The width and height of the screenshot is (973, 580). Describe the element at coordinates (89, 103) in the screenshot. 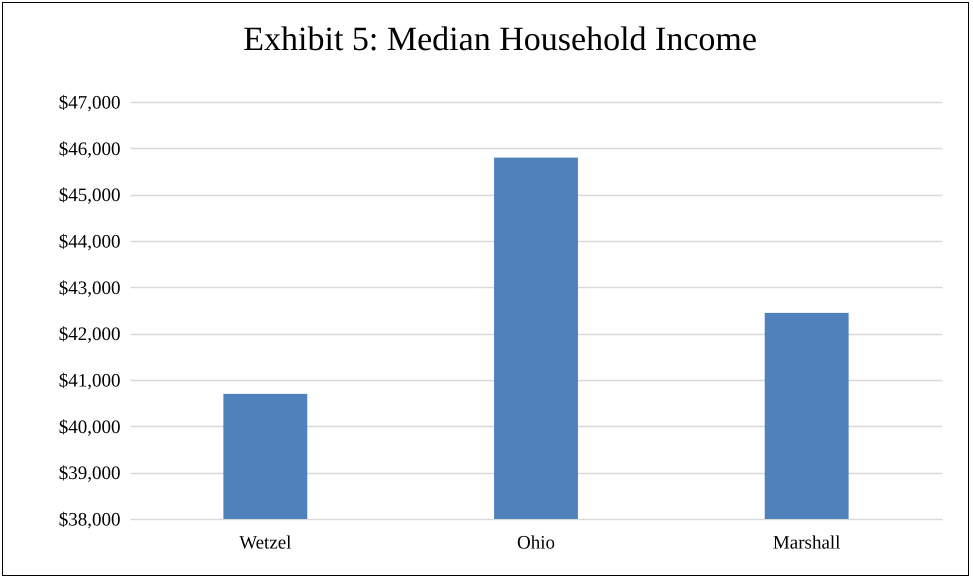

I see `y-tick-label: $47,000` at that location.